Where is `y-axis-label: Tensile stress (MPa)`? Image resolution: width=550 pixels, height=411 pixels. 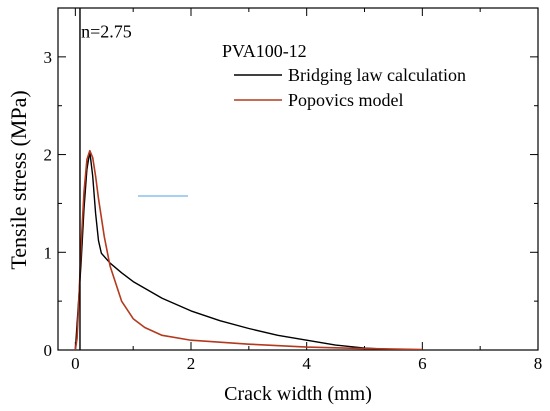
y-axis-label: Tensile stress (MPa) is located at coordinates (18, 179).